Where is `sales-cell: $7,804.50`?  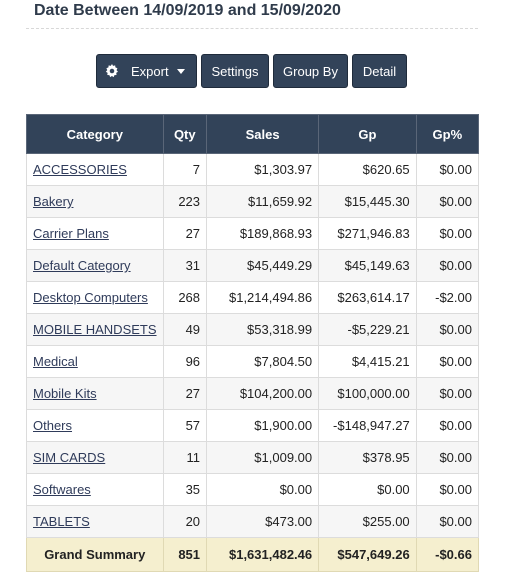 sales-cell: $7,804.50 is located at coordinates (263, 361).